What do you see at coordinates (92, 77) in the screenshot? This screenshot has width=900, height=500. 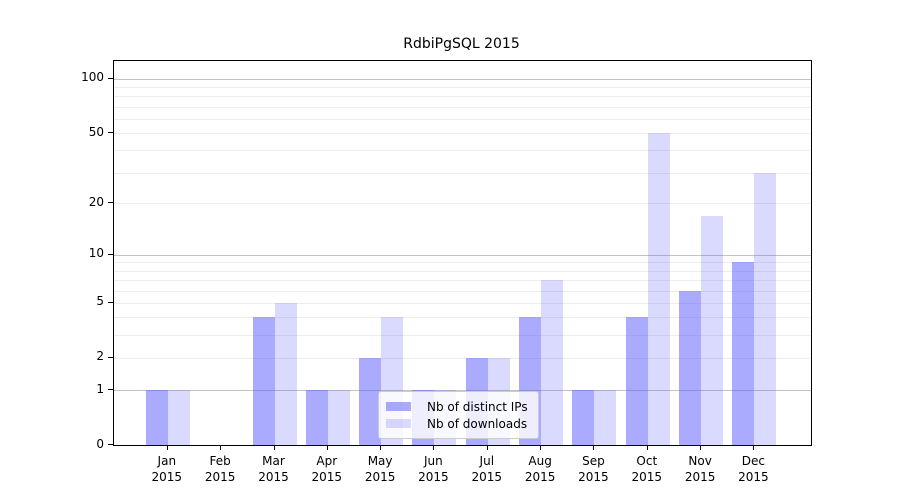 I see `y-tick-label: 100` at bounding box center [92, 77].